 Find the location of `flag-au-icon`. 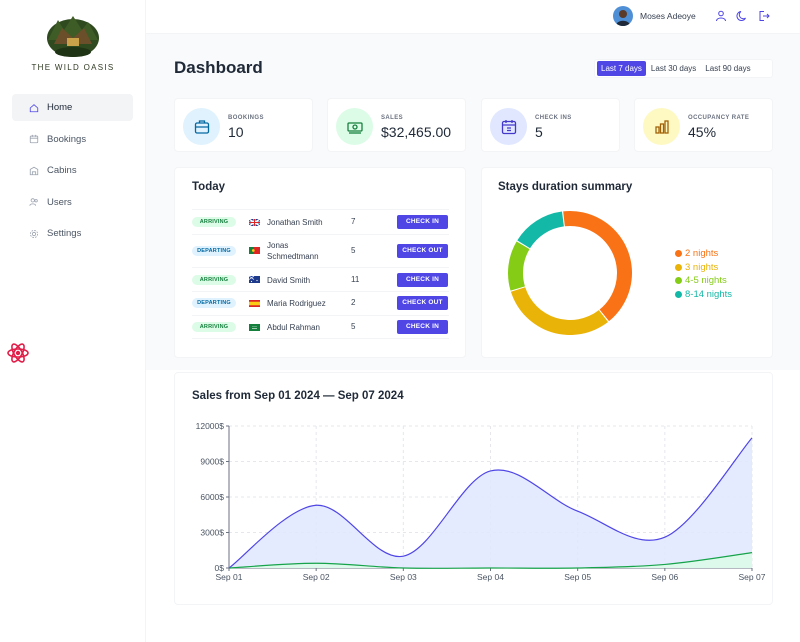

flag-au-icon is located at coordinates (254, 279).